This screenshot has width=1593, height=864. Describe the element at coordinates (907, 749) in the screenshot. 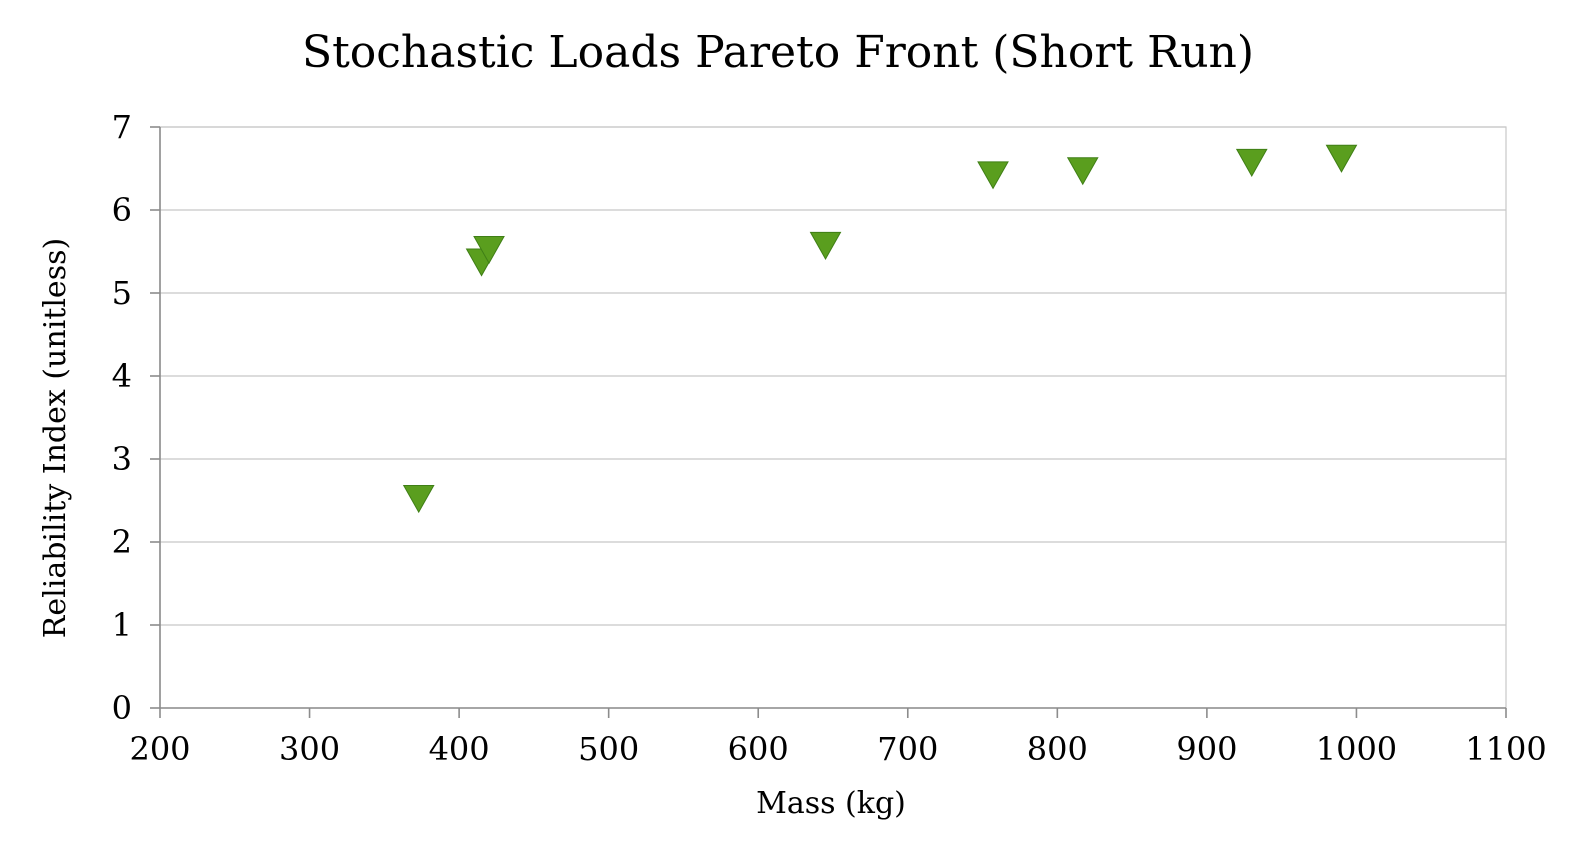

I see `x-tick-label: 700` at that location.